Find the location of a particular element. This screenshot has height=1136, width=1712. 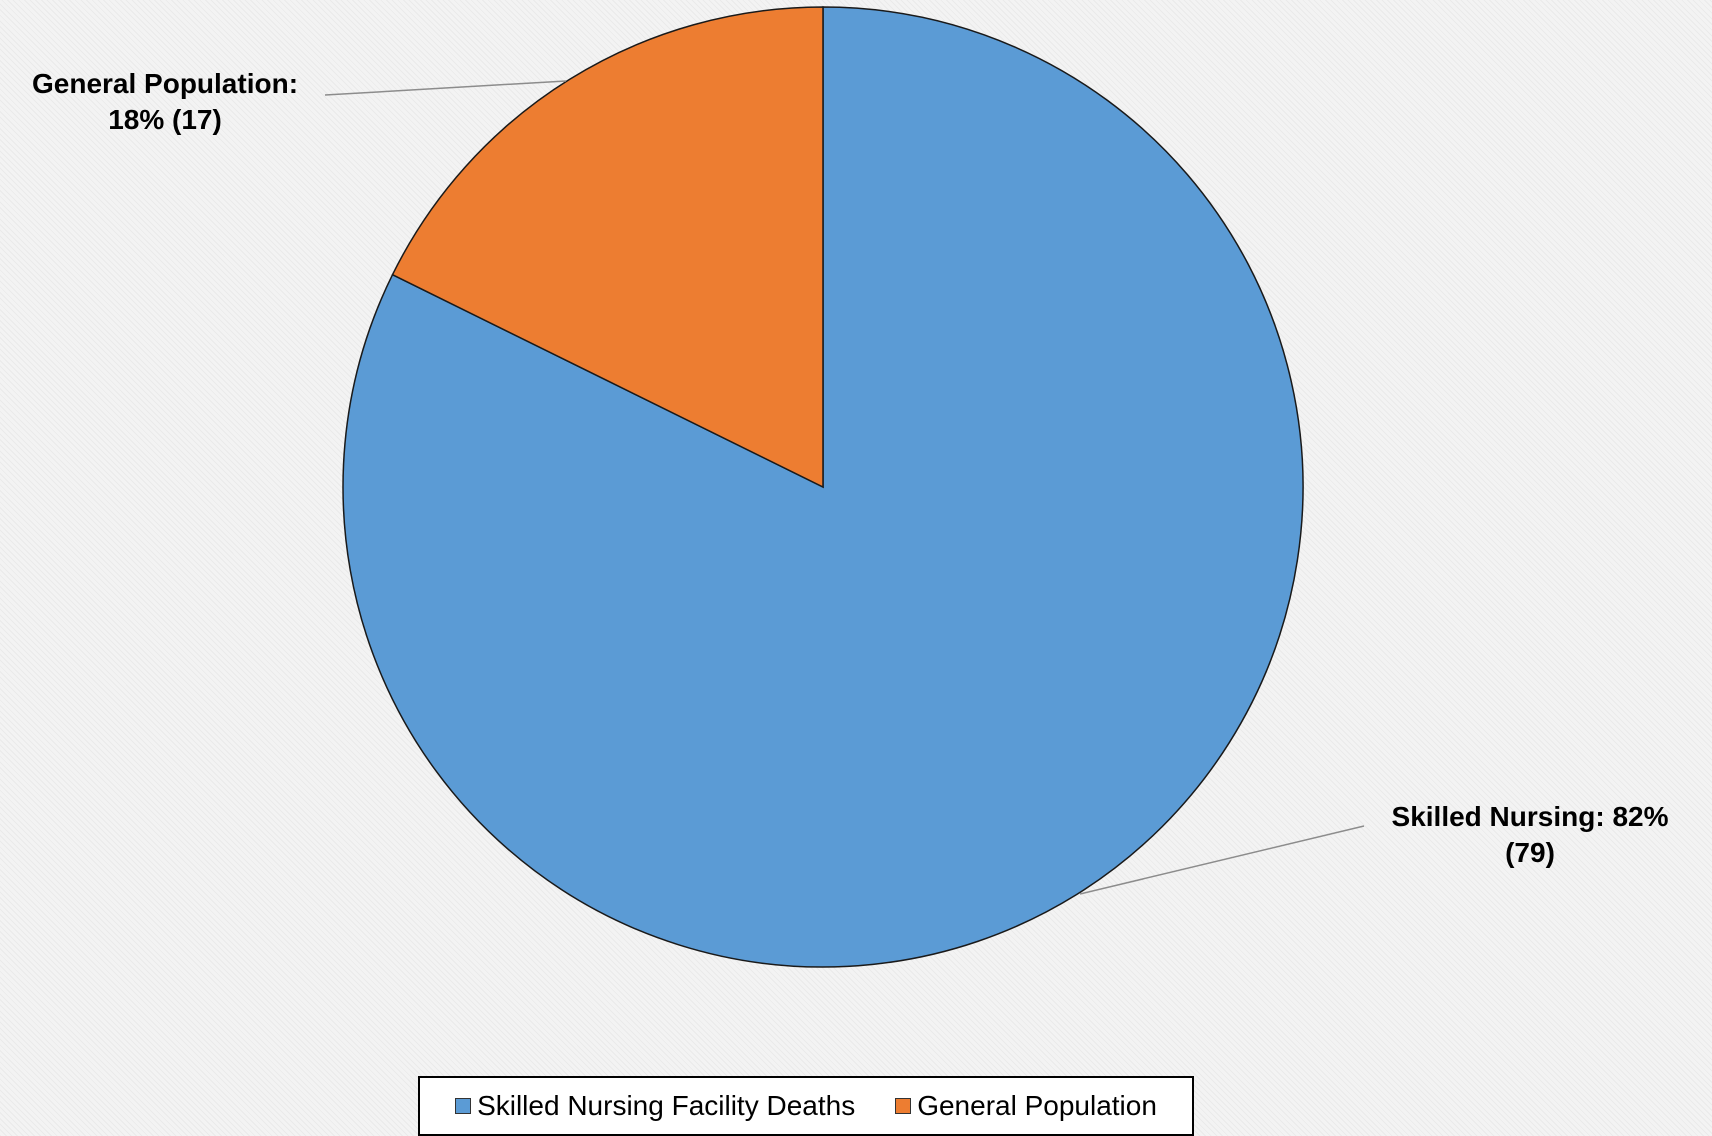

legend-label-general-population: General Population is located at coordinates (1037, 1105).